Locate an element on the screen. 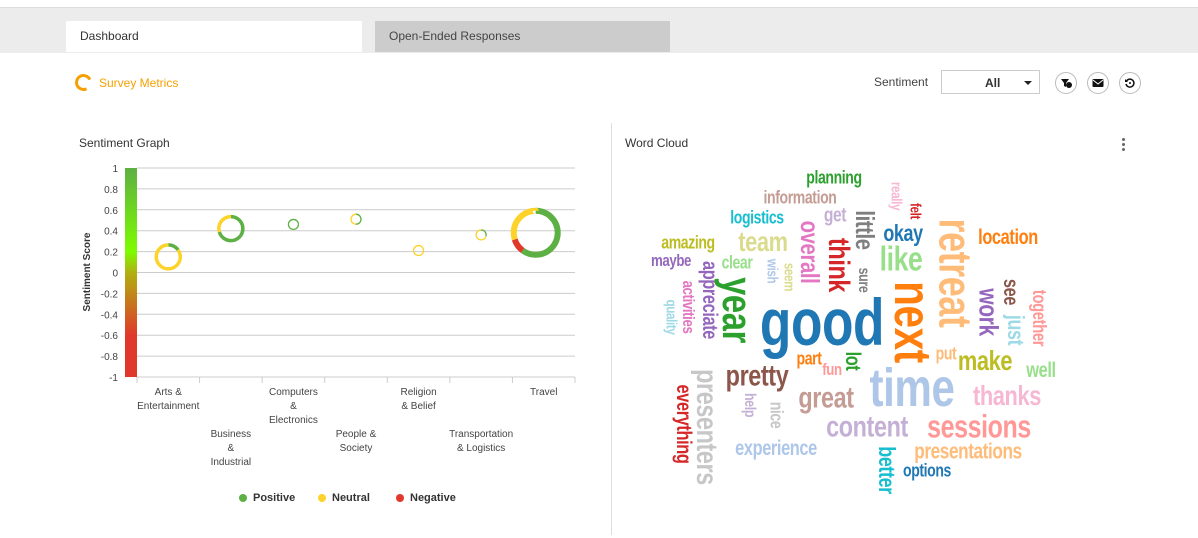 The image size is (1198, 538). word-presenters: presenters is located at coordinates (706, 427).